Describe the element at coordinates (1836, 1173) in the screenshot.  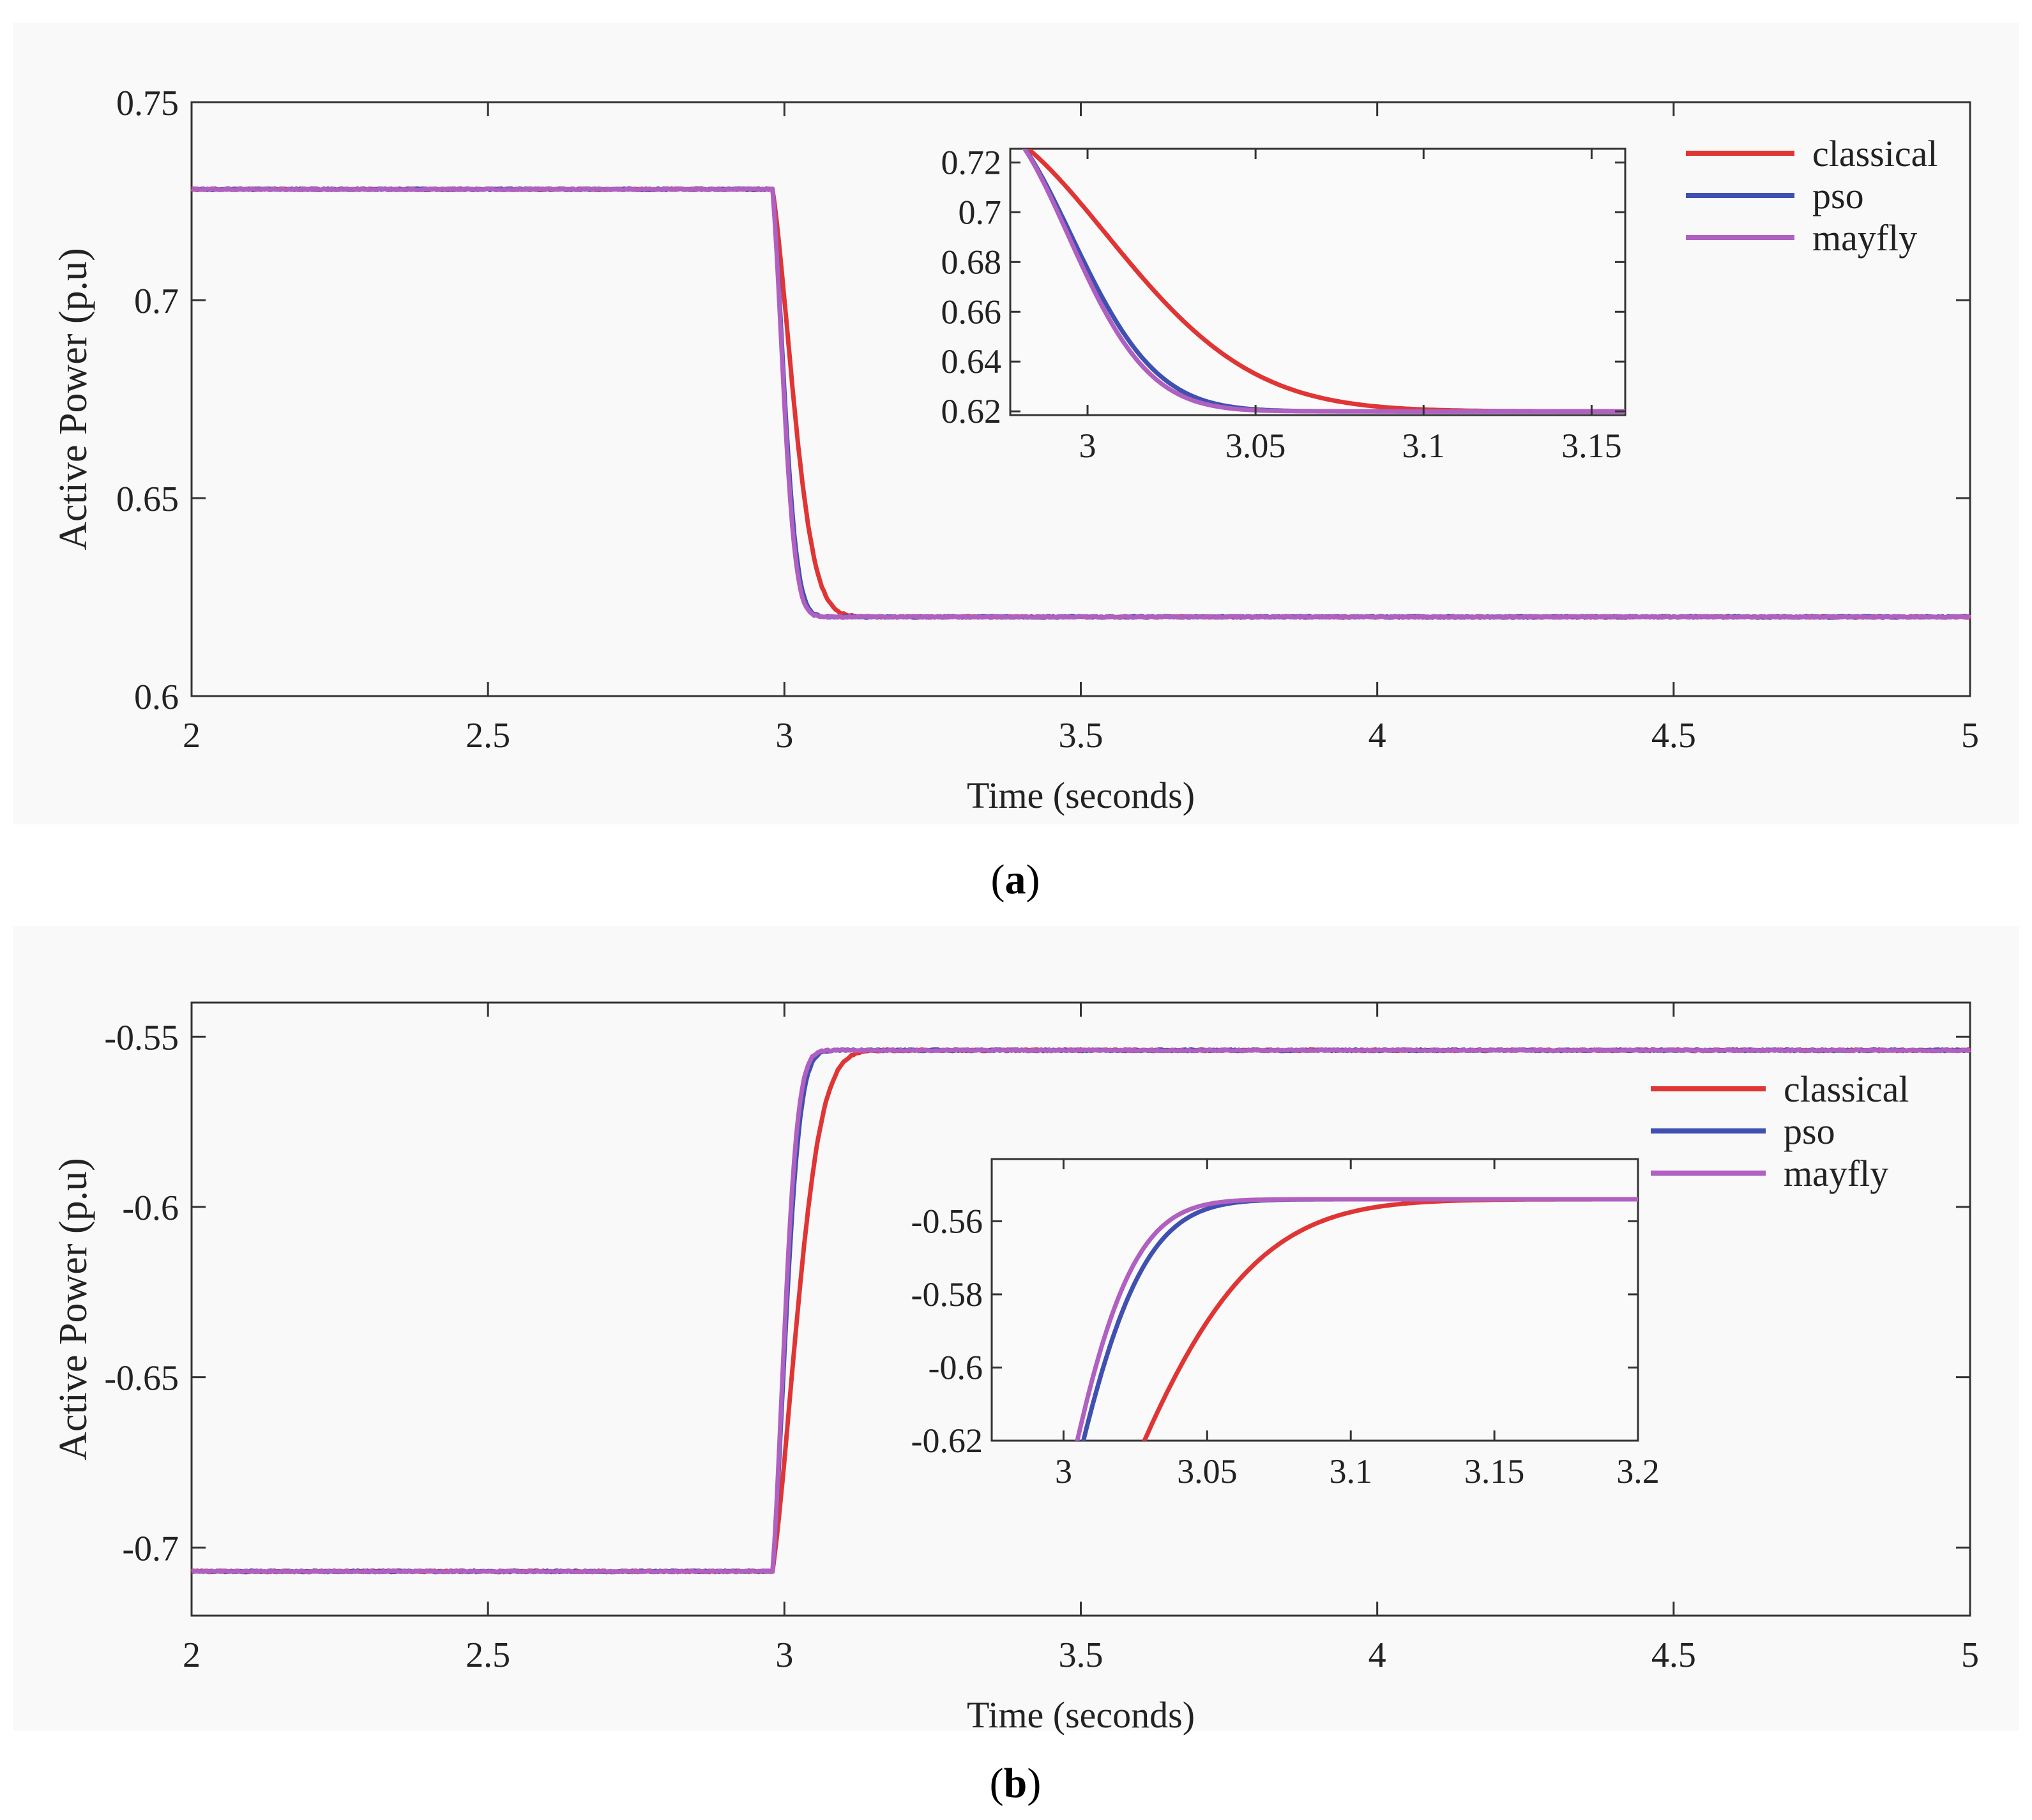
I see `legend-label-mayfly-b: mayfly` at that location.